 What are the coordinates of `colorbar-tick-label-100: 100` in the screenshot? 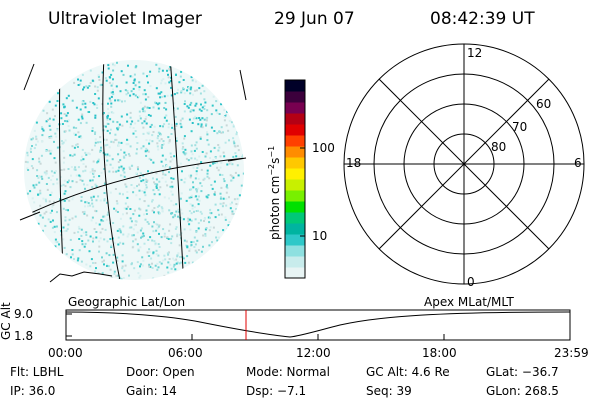 It's located at (323, 148).